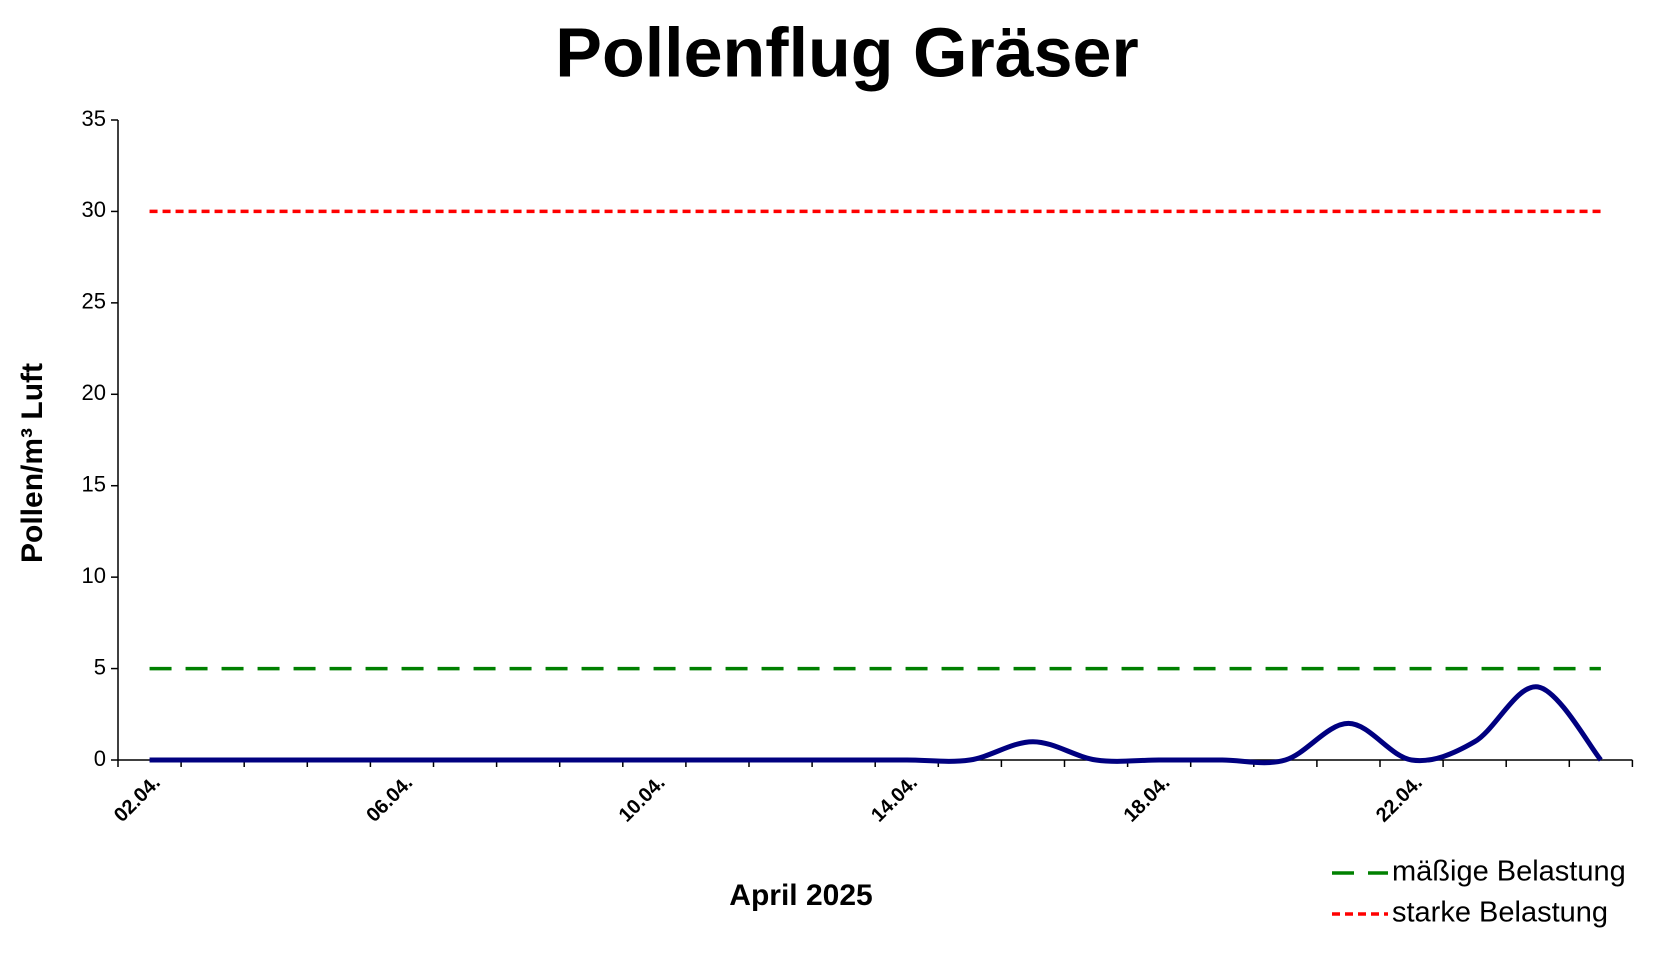 The image size is (1661, 955). Describe the element at coordinates (100, 666) in the screenshot. I see `y-tick-label: 5` at that location.